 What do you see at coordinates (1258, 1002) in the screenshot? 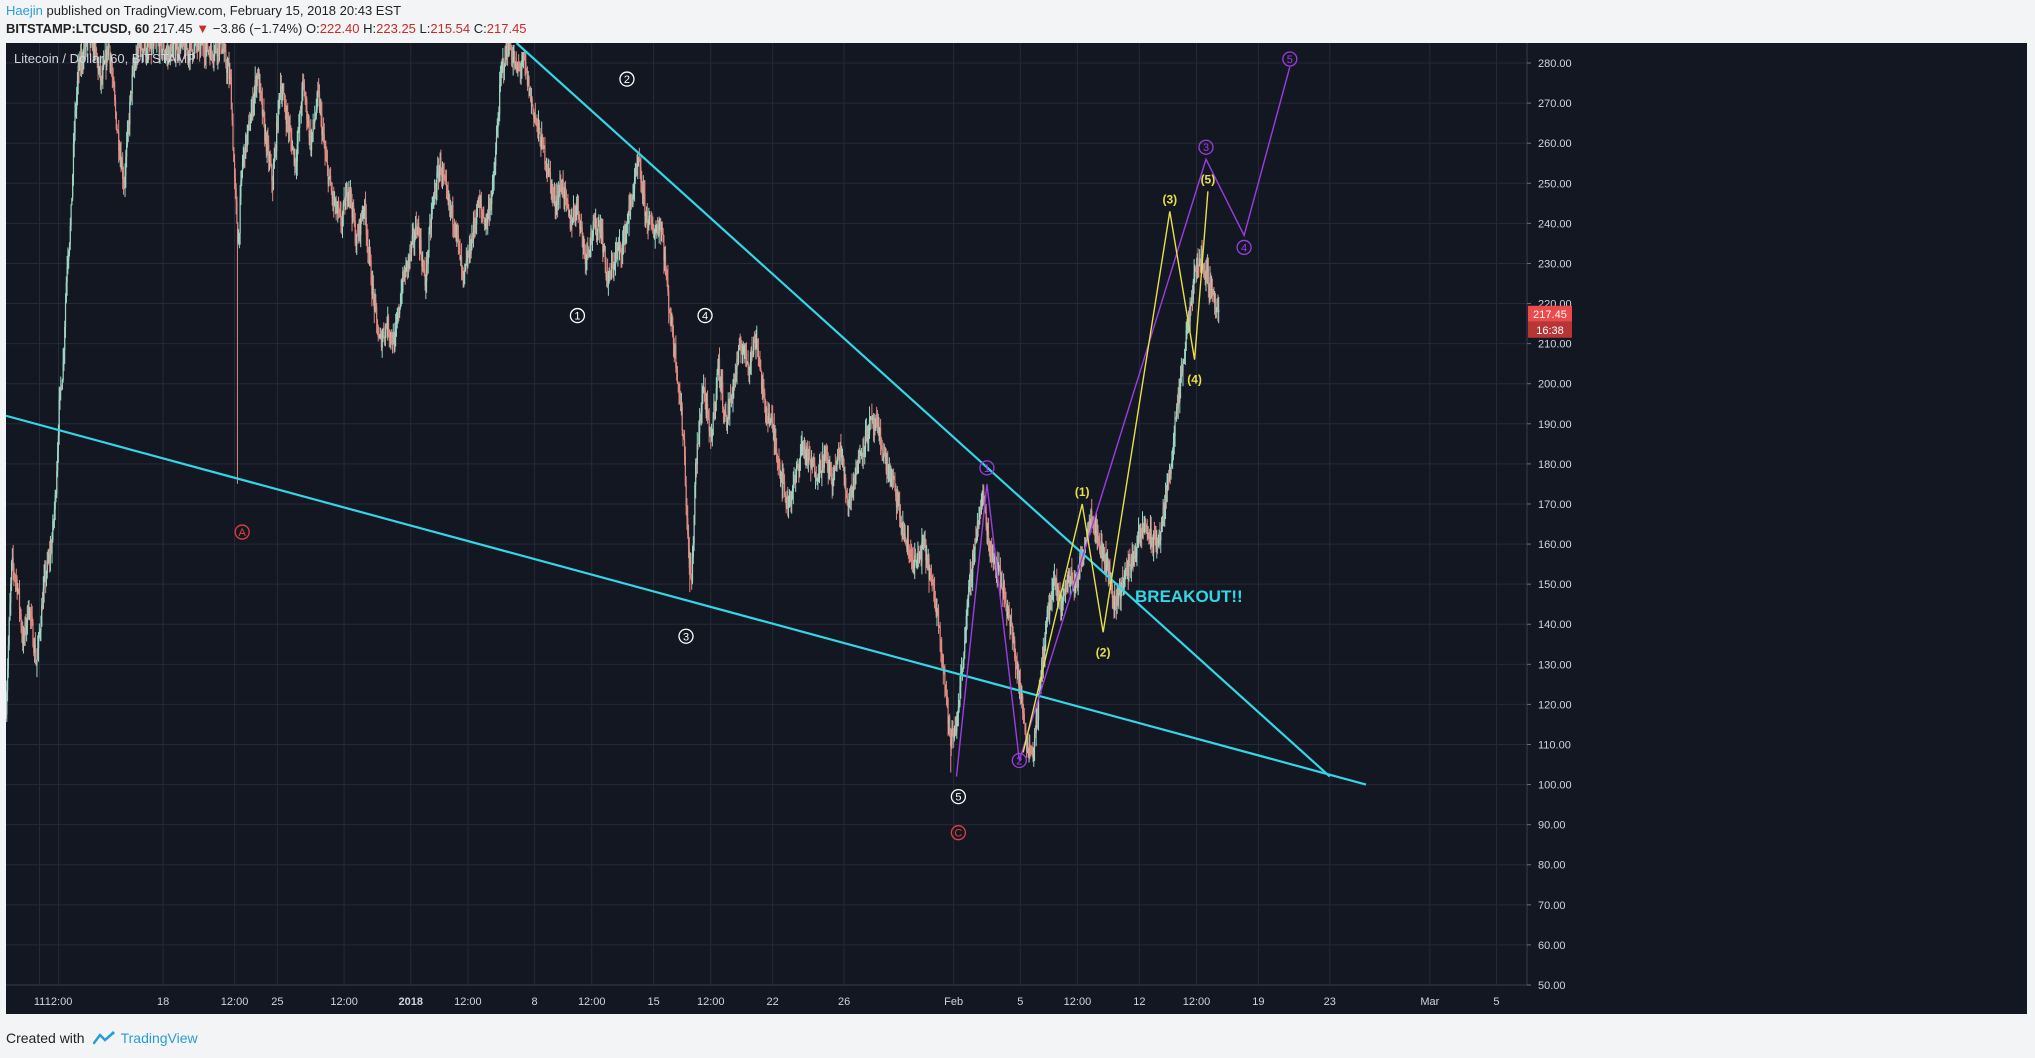
I see `time-tick-label: 19` at bounding box center [1258, 1002].